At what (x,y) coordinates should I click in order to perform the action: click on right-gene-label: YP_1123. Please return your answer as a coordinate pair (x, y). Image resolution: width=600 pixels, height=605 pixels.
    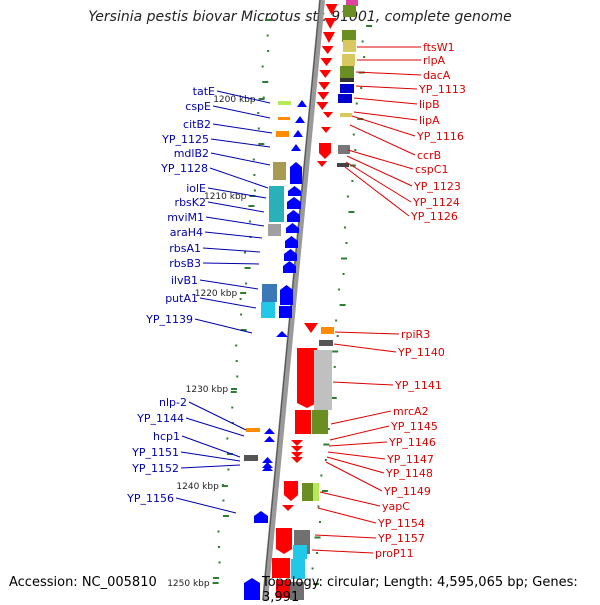
    Looking at the image, I should click on (437, 186).